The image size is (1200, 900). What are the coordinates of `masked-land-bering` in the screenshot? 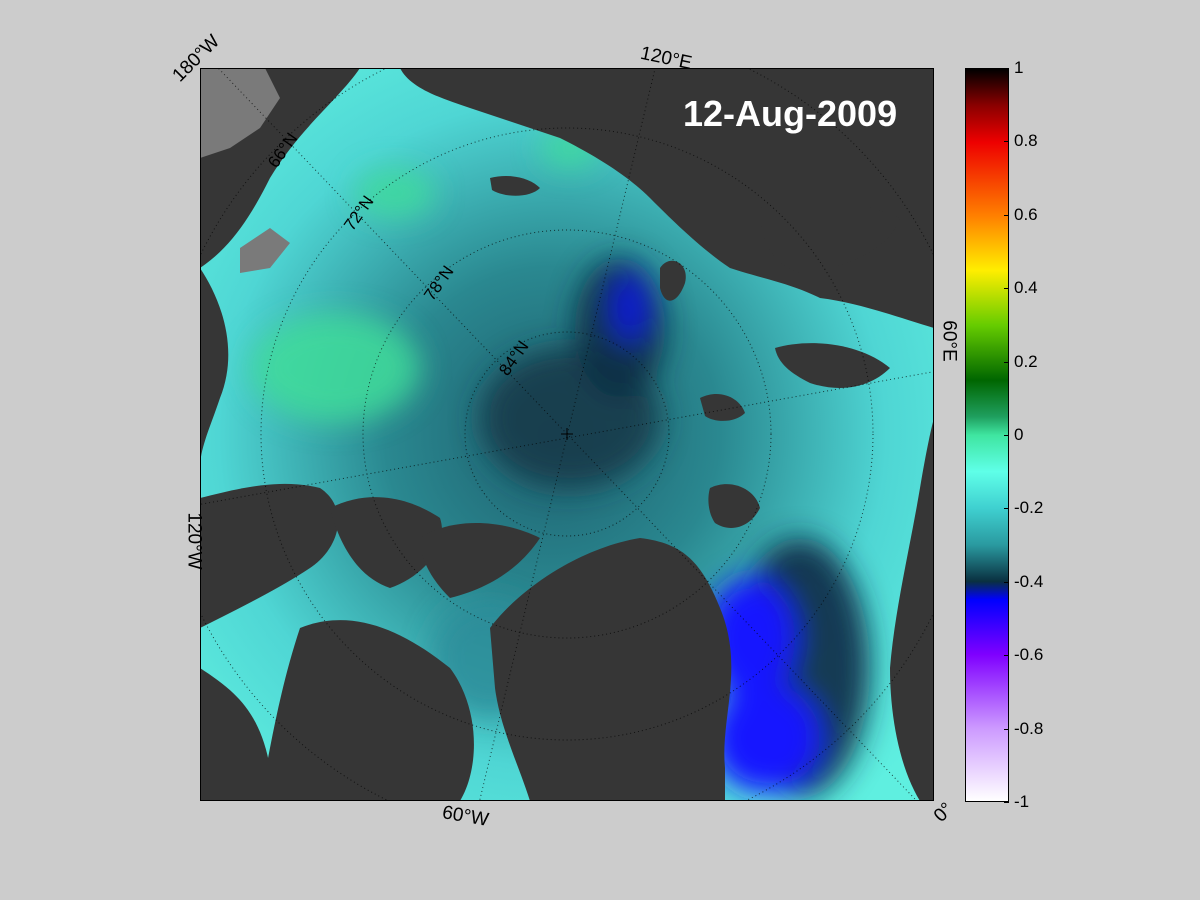 It's located at (240, 113).